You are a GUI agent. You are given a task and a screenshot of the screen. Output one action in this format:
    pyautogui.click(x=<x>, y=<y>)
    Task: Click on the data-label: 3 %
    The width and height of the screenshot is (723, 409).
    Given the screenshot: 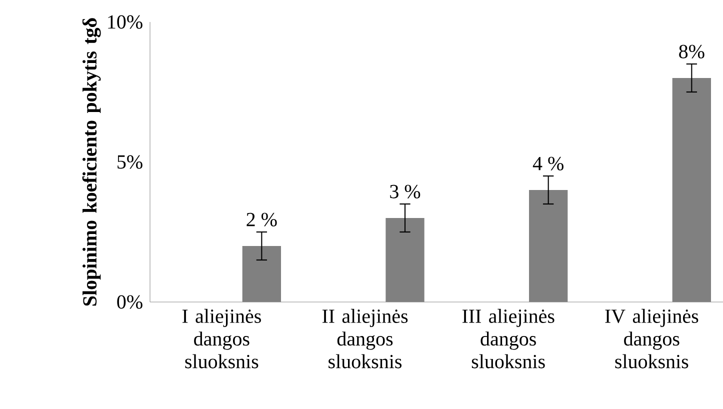 What is the action you would take?
    pyautogui.click(x=405, y=191)
    